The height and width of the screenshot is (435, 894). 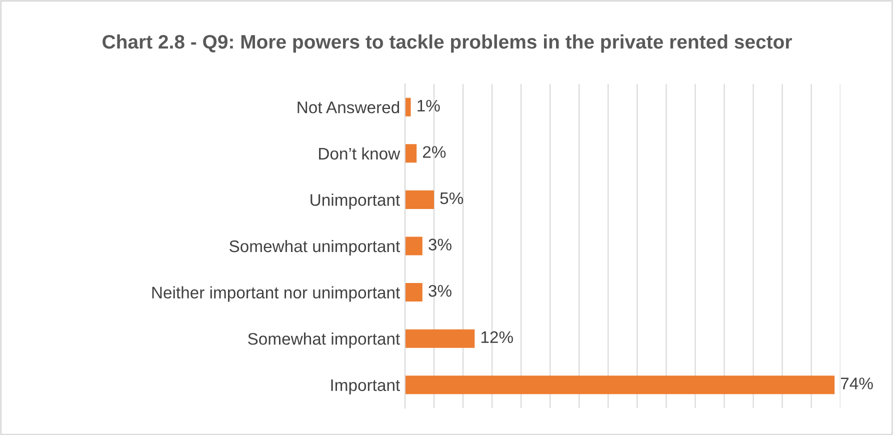 I want to click on y-tick-label: Unimportant, so click(x=355, y=202).